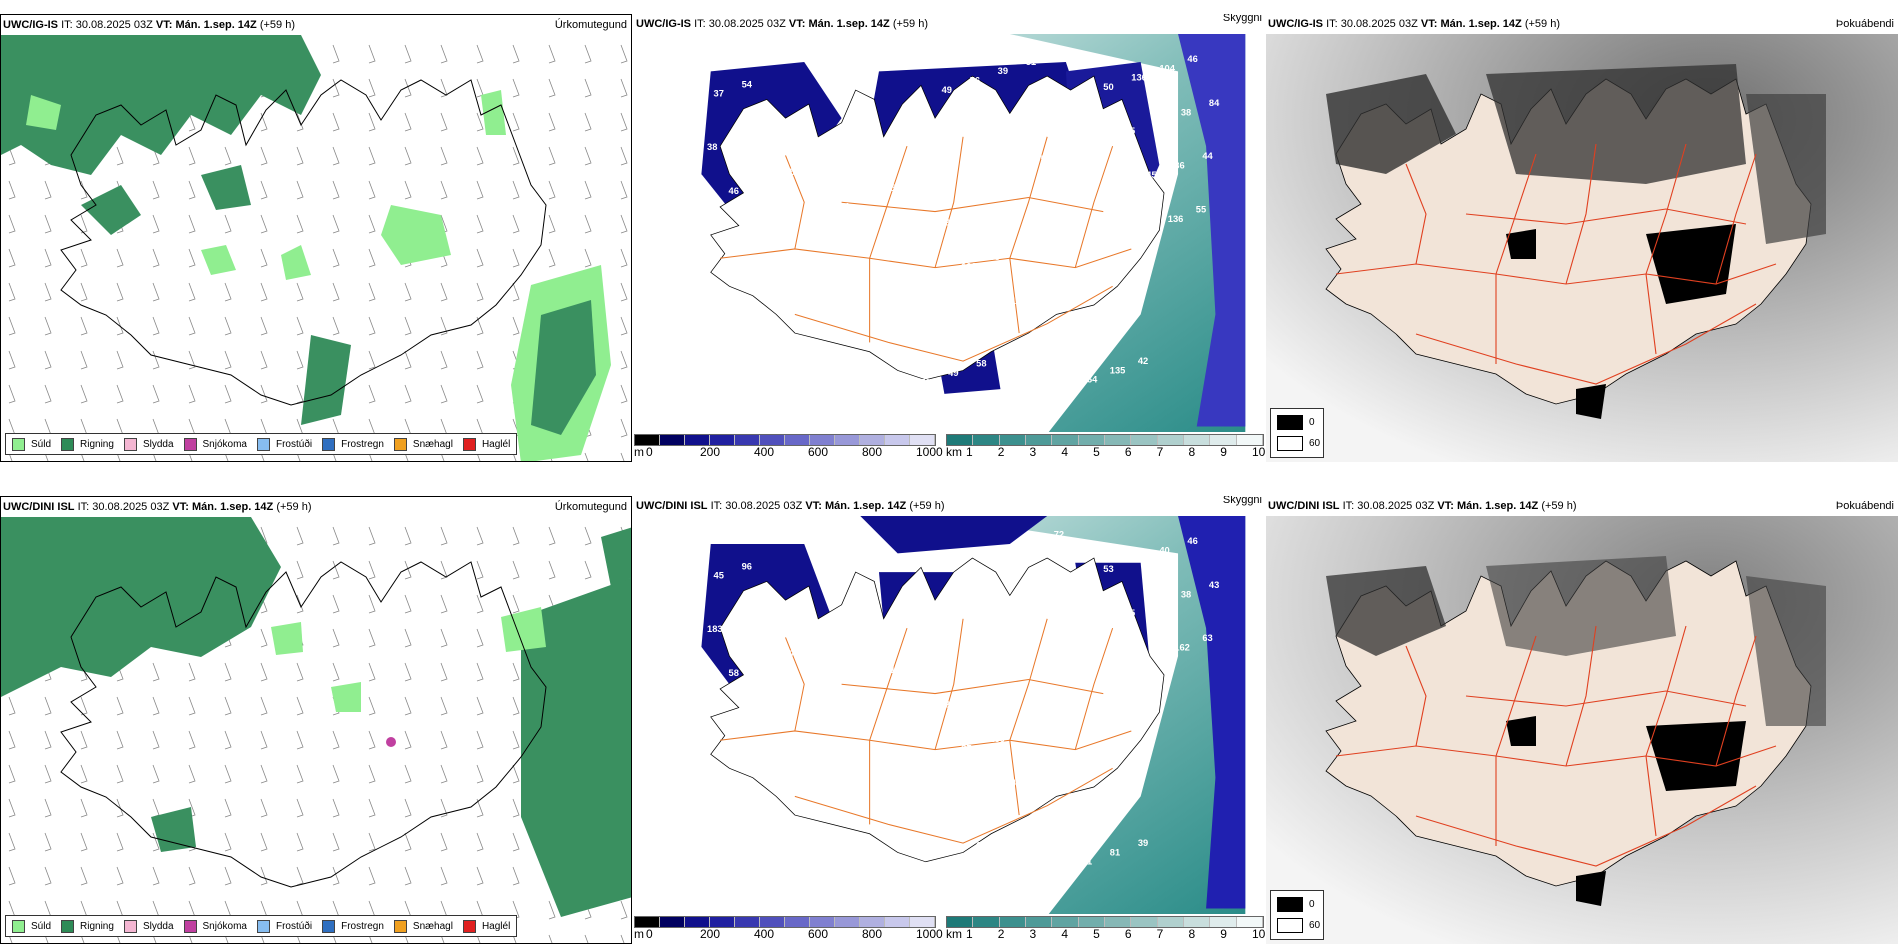 The height and width of the screenshot is (950, 1900). What do you see at coordinates (486, 926) in the screenshot?
I see `legend-item: Haglél` at bounding box center [486, 926].